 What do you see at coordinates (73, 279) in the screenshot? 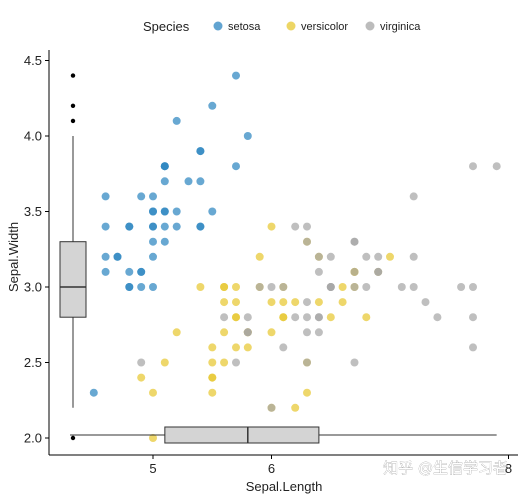
I see `y-box-iqr` at bounding box center [73, 279].